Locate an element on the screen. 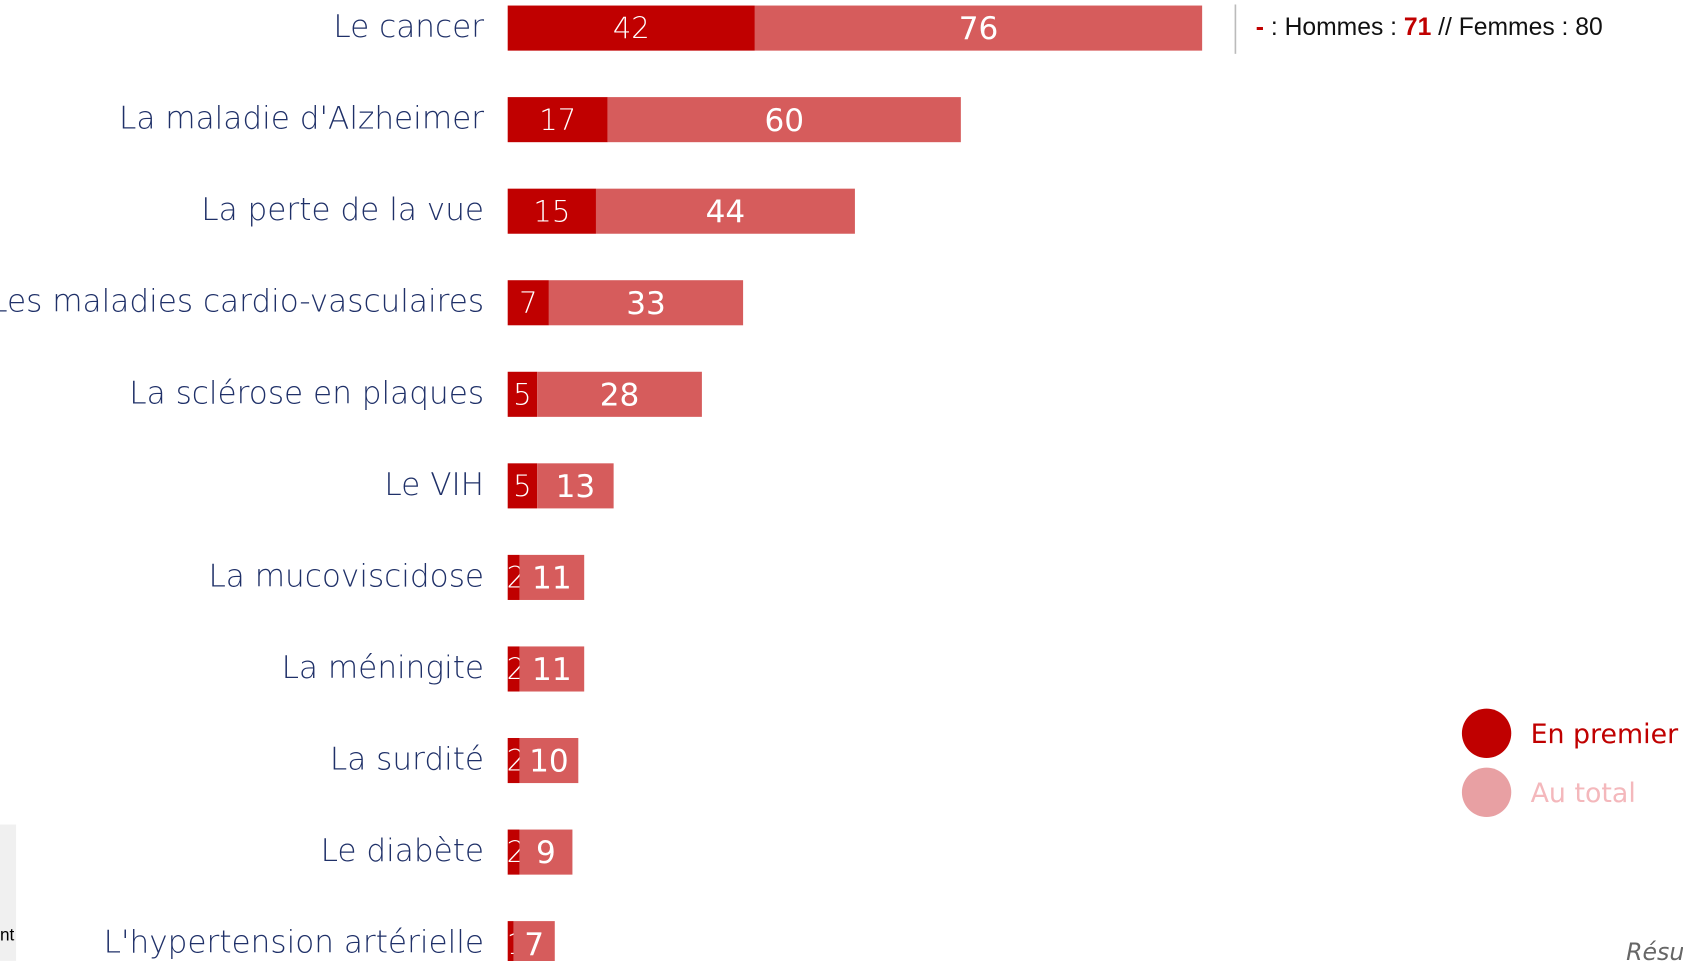  value-label: 42 is located at coordinates (631, 28).